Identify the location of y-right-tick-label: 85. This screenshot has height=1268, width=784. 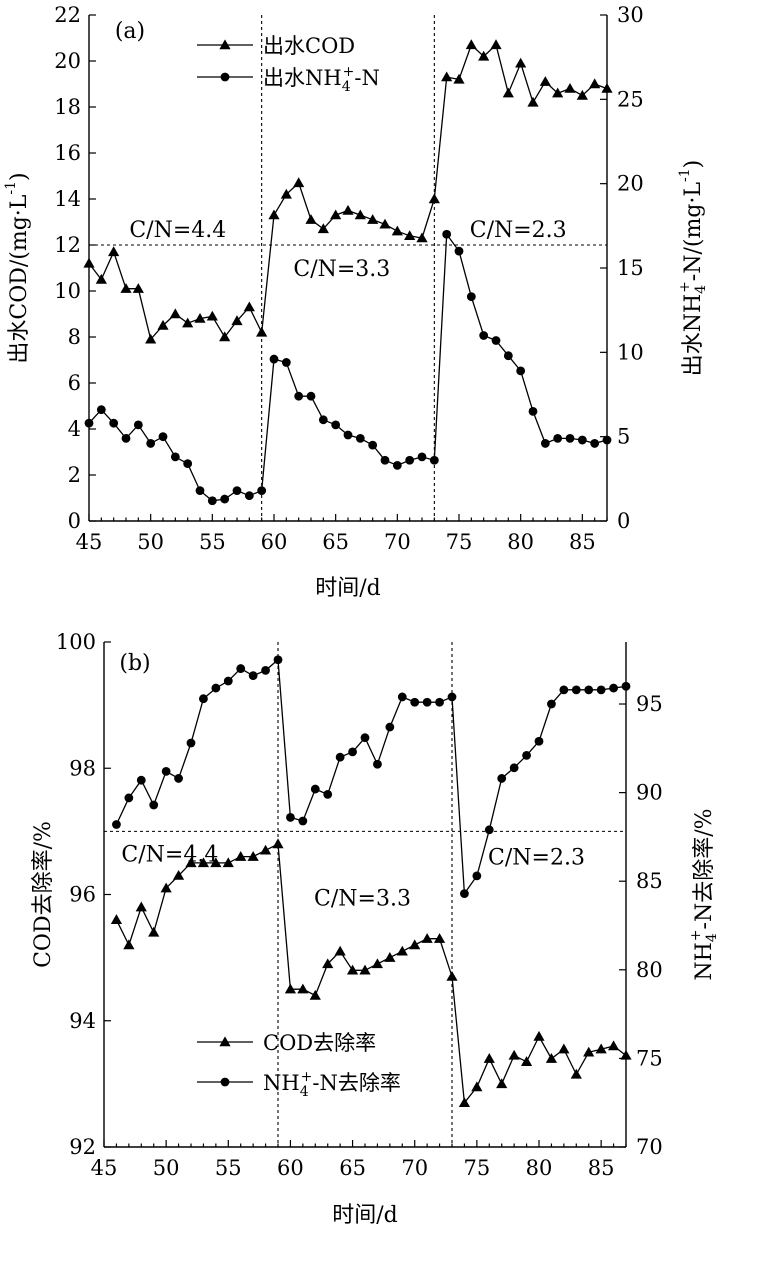
(649, 881).